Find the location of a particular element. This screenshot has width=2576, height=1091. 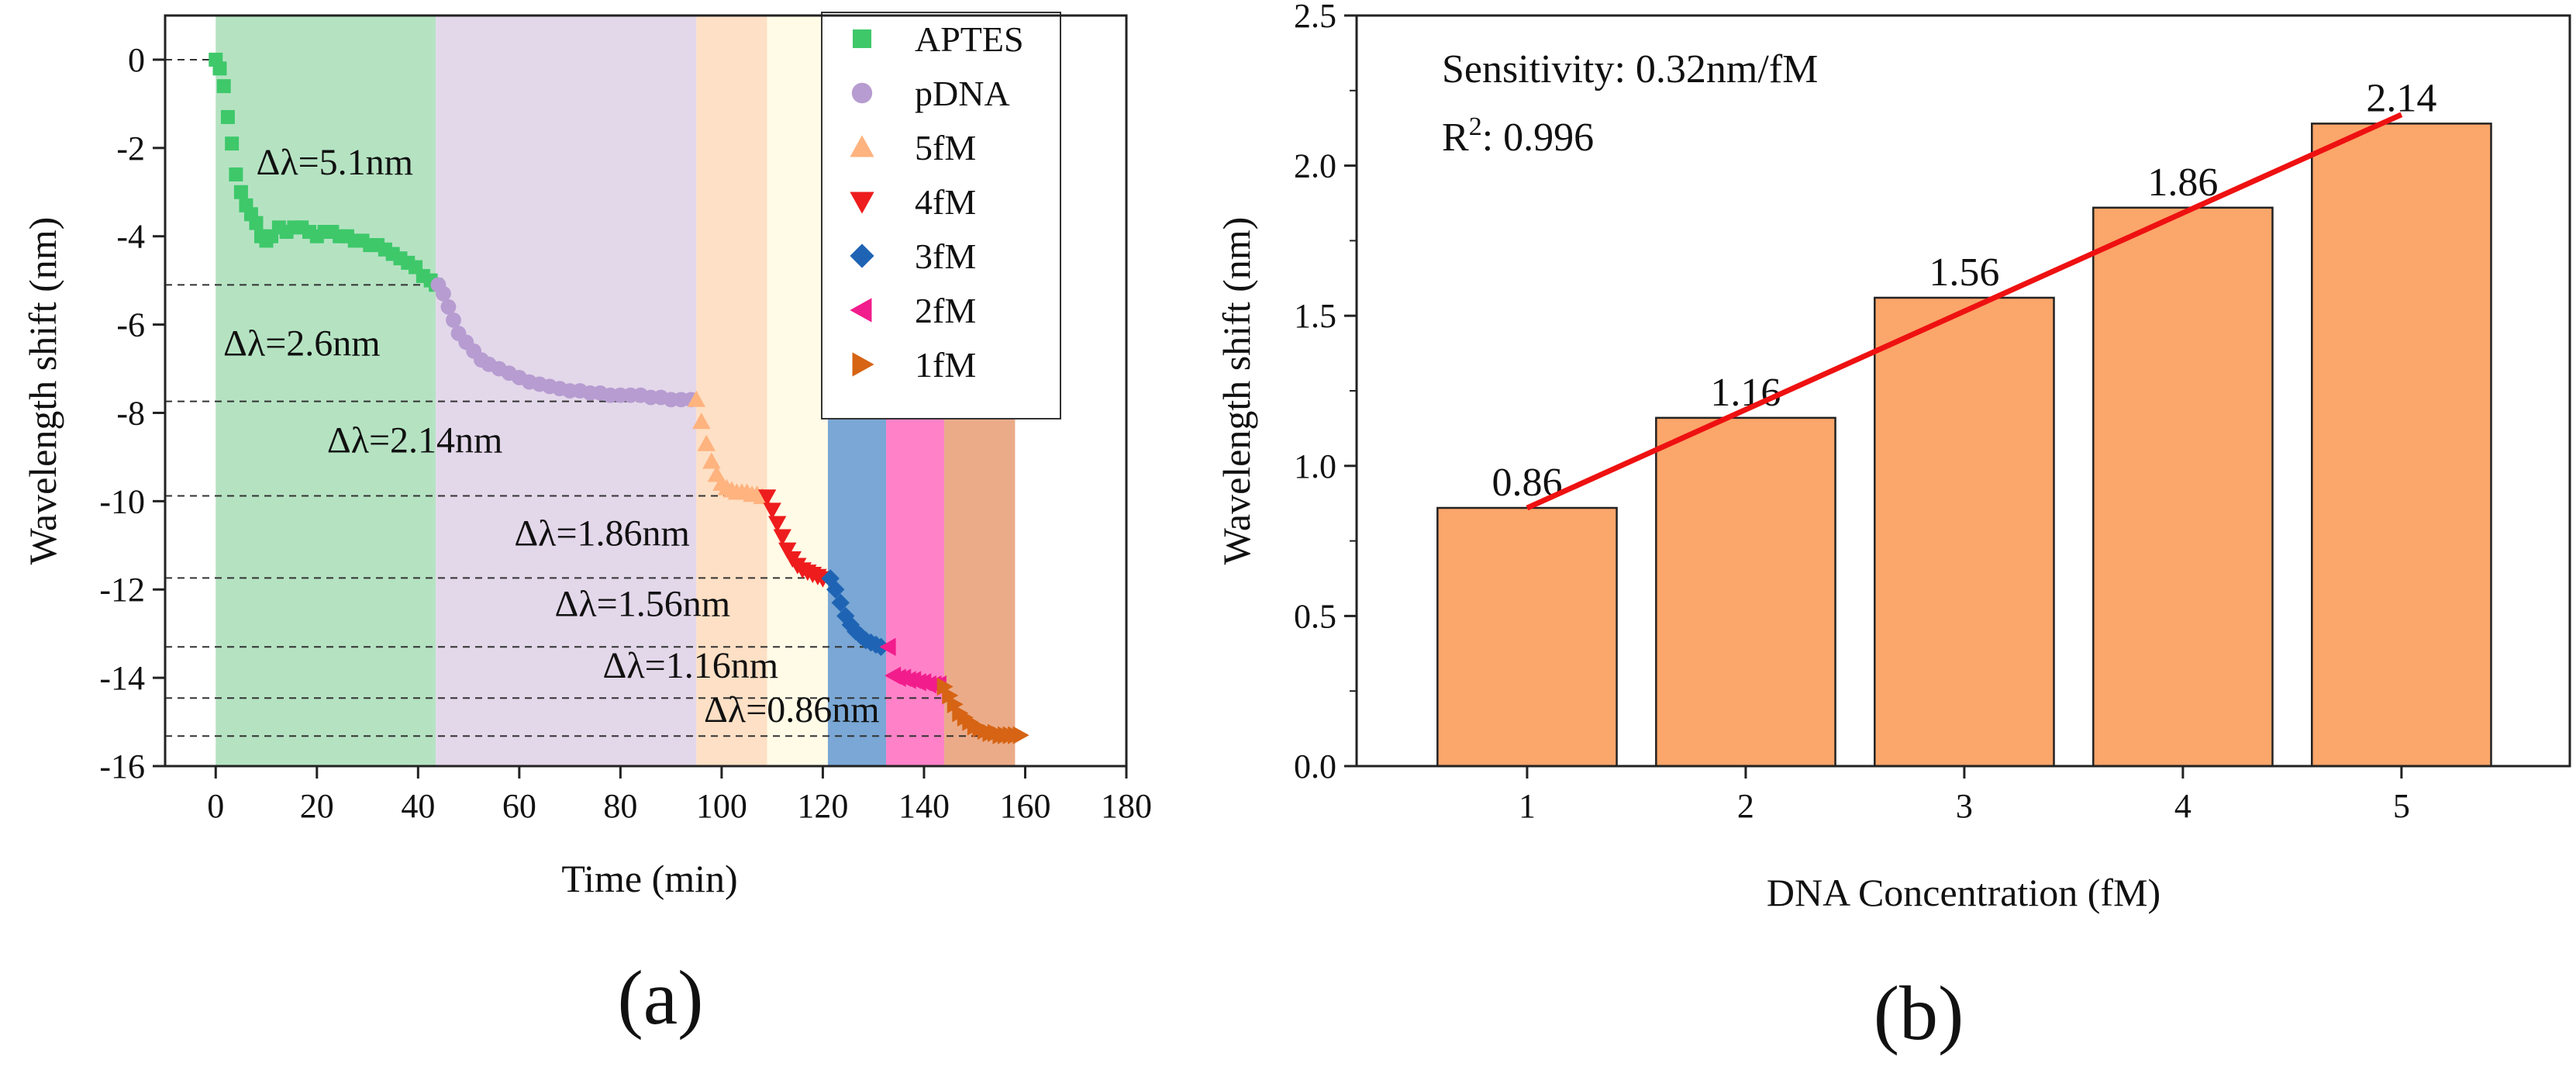

y-axis-ticks: 0 -2 -4 -6 -8 -10 -12 -14 -16 is located at coordinates (132, 413).